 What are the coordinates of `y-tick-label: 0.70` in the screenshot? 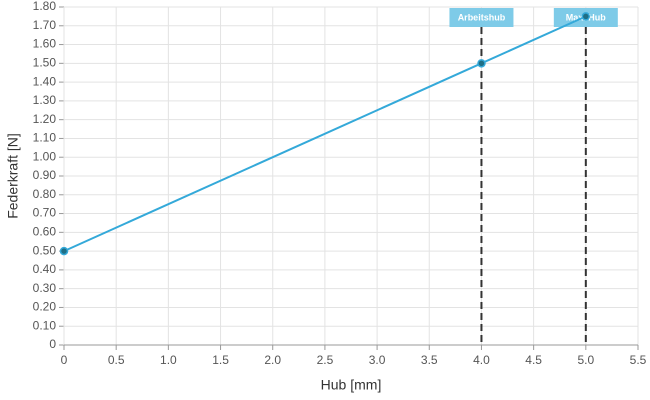 It's located at (45, 213).